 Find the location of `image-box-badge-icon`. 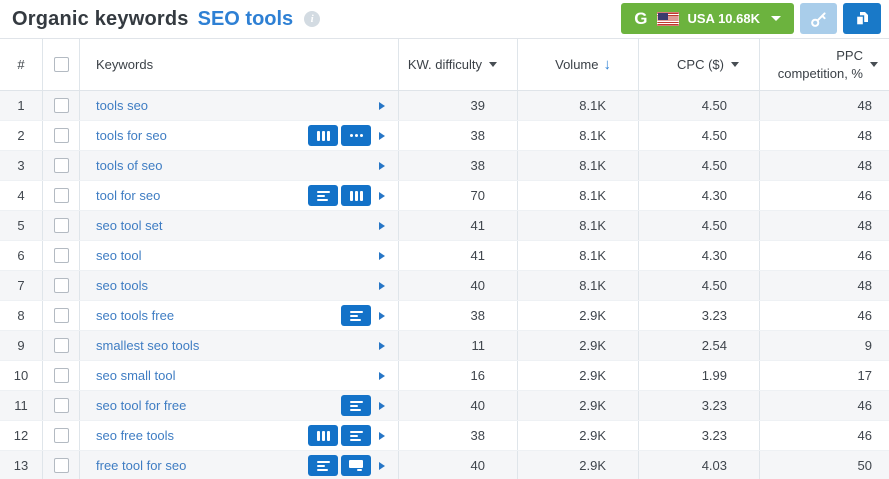

image-box-badge-icon is located at coordinates (356, 465).